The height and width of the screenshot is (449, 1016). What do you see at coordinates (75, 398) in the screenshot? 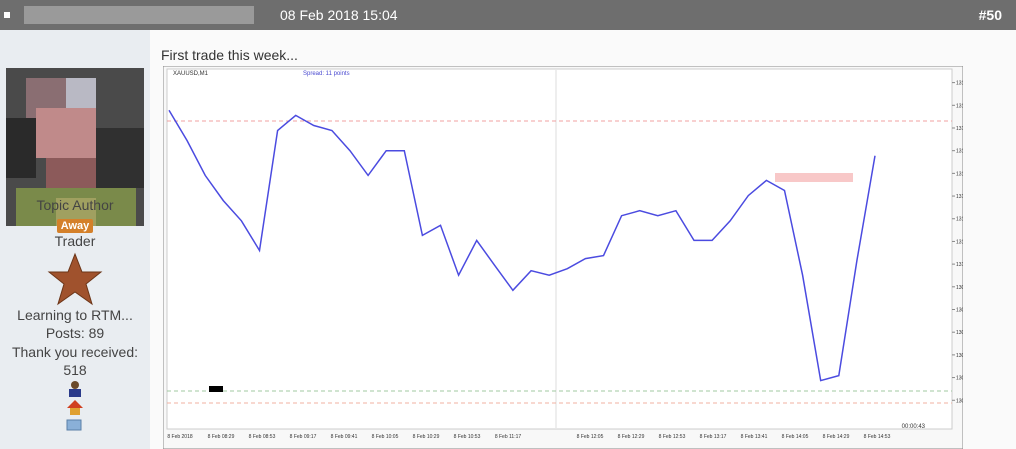
I see `profile-icons` at bounding box center [75, 398].